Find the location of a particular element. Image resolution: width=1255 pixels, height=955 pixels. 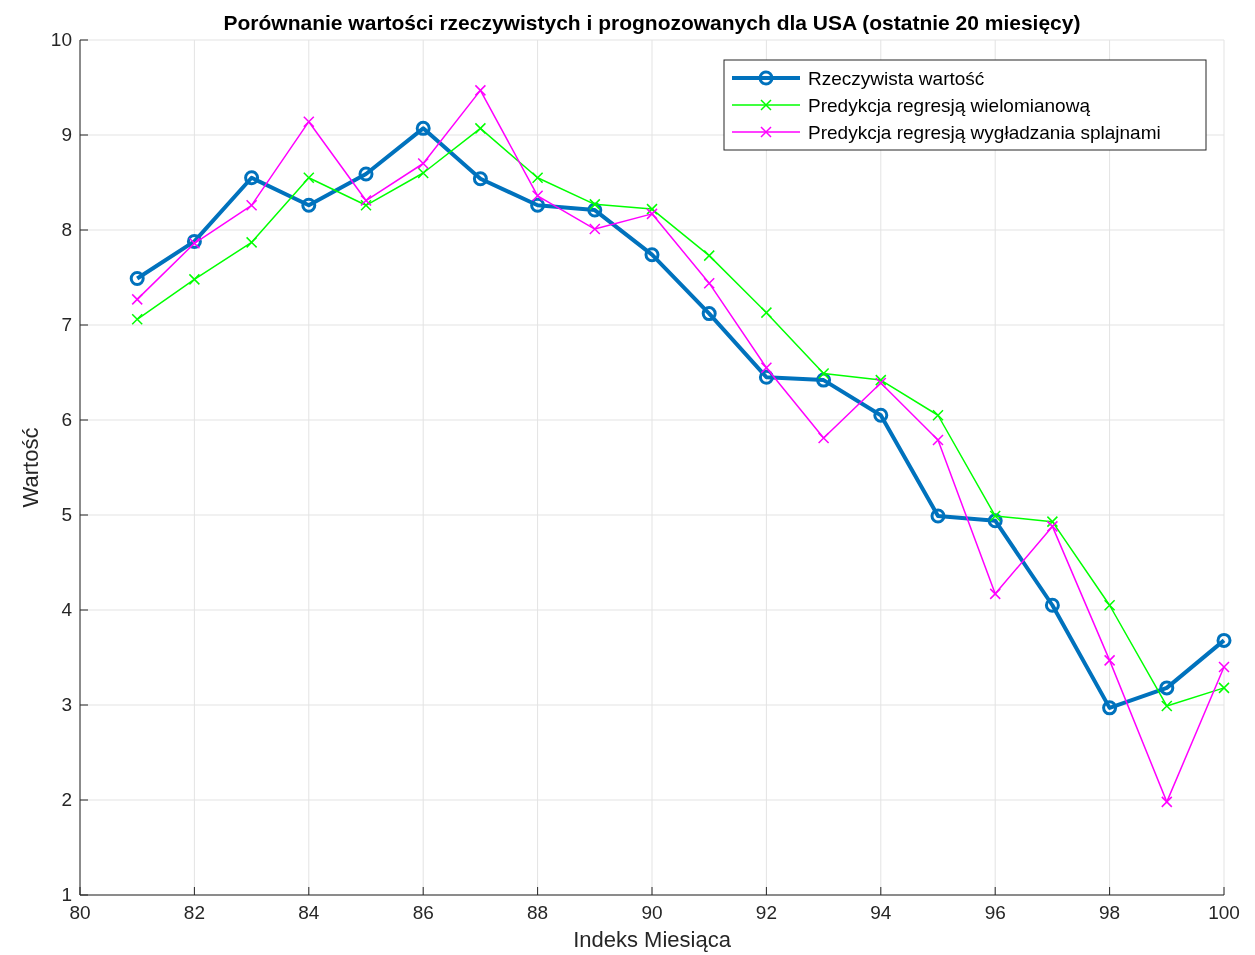

x-tick-label: 100 is located at coordinates (1224, 912).